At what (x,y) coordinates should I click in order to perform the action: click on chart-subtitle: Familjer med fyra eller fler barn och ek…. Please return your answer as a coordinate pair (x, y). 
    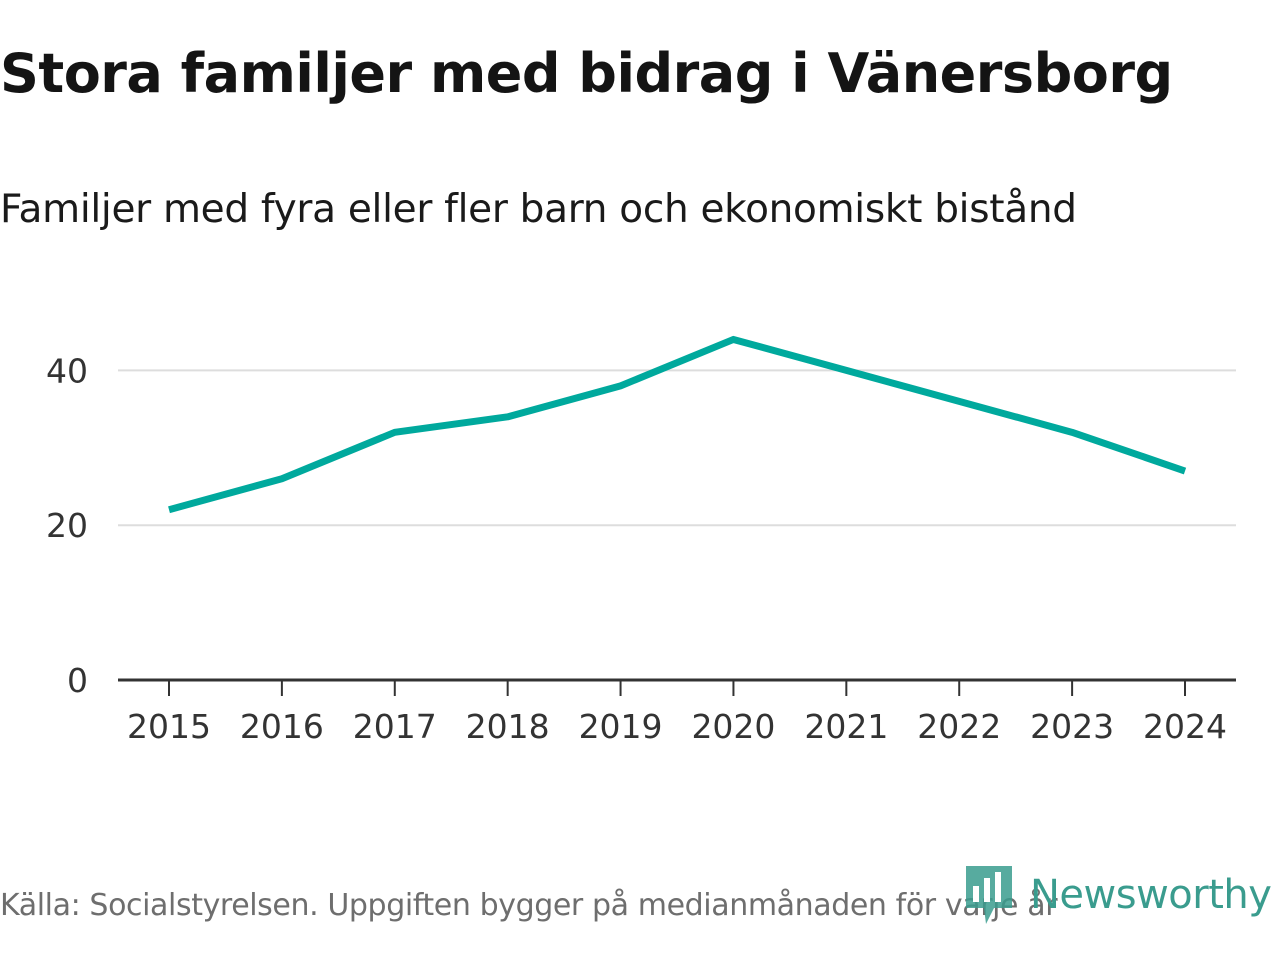
    Looking at the image, I should click on (538, 209).